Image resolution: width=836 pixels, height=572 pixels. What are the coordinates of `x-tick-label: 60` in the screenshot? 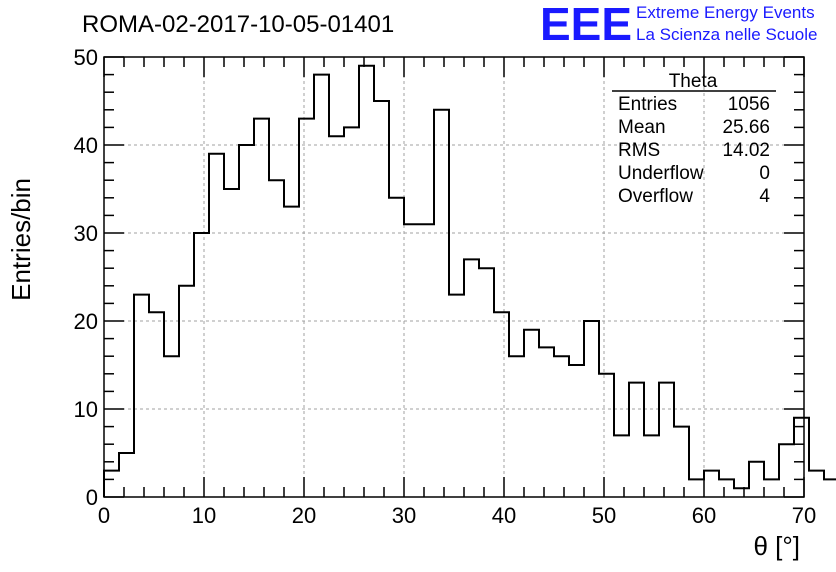 It's located at (704, 515).